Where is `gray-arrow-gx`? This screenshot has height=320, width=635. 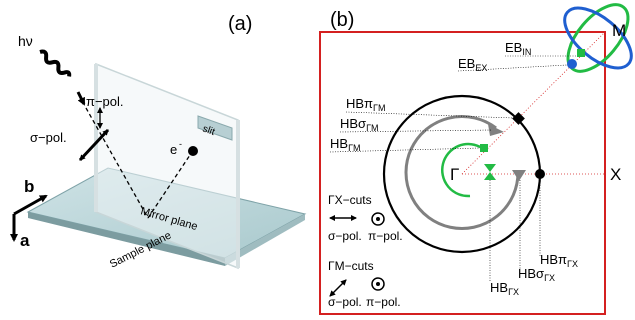 gray-arrow-gx is located at coordinates (519, 175).